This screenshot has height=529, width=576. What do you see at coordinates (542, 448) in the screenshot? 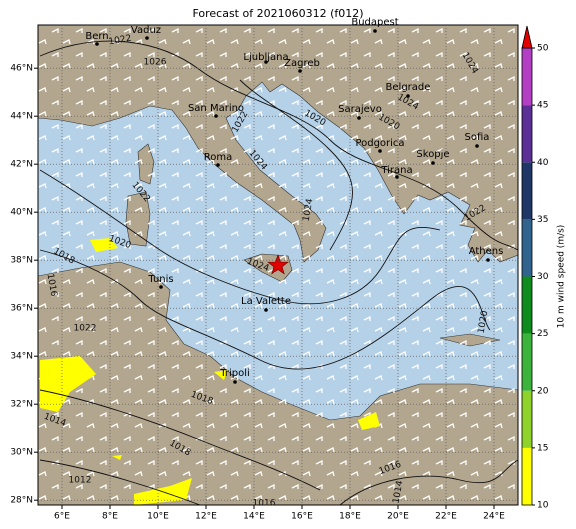
I see `colorbar-tick-label: 15` at bounding box center [542, 448].